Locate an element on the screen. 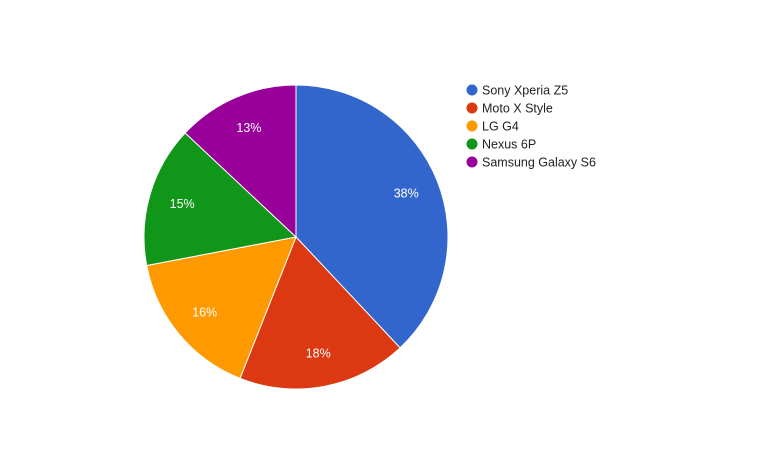  legend-item-lg-g4: LG G4 is located at coordinates (492, 127).